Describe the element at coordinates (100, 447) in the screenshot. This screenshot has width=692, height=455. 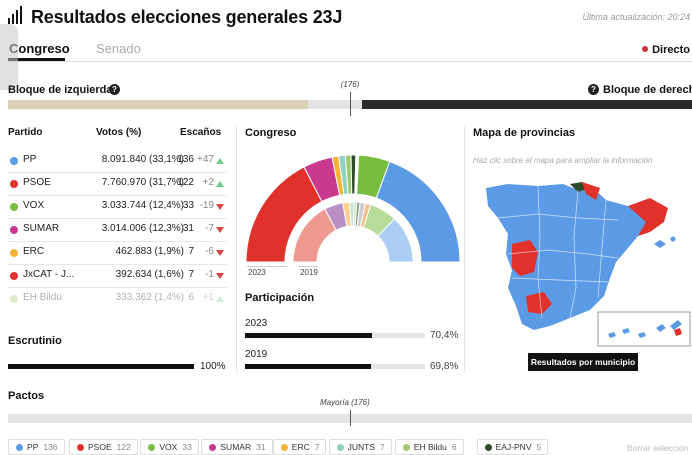
I see `chip-party: PSOE` at that location.